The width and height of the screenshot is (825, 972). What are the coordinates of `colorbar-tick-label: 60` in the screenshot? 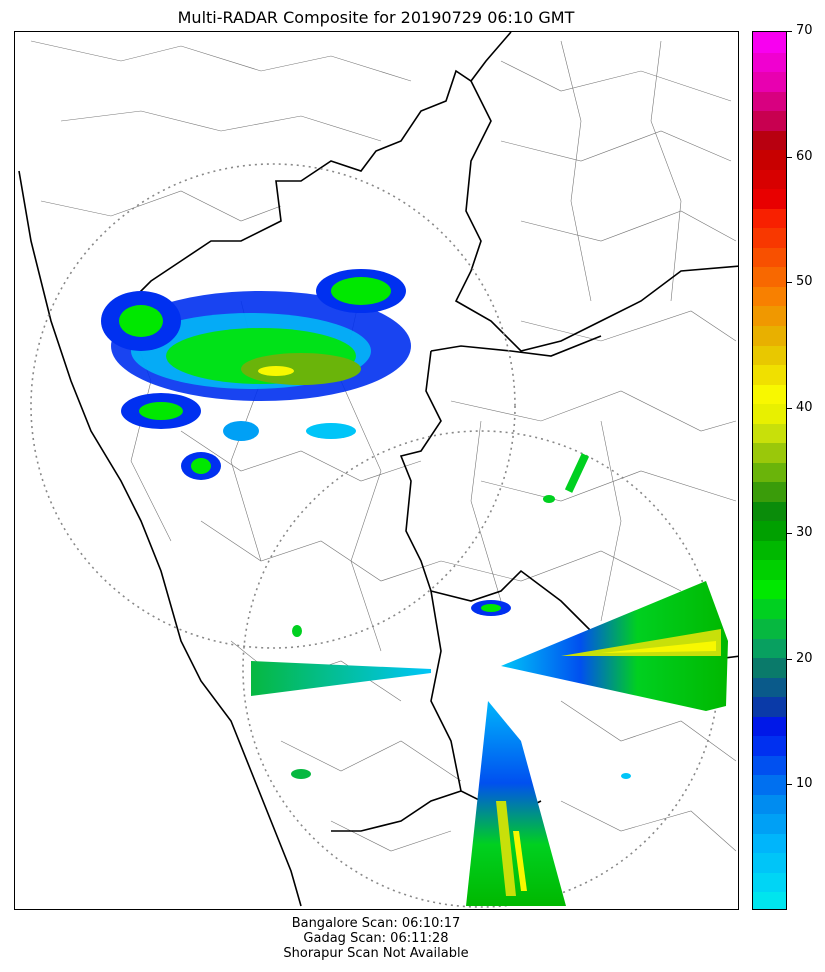 It's located at (804, 156).